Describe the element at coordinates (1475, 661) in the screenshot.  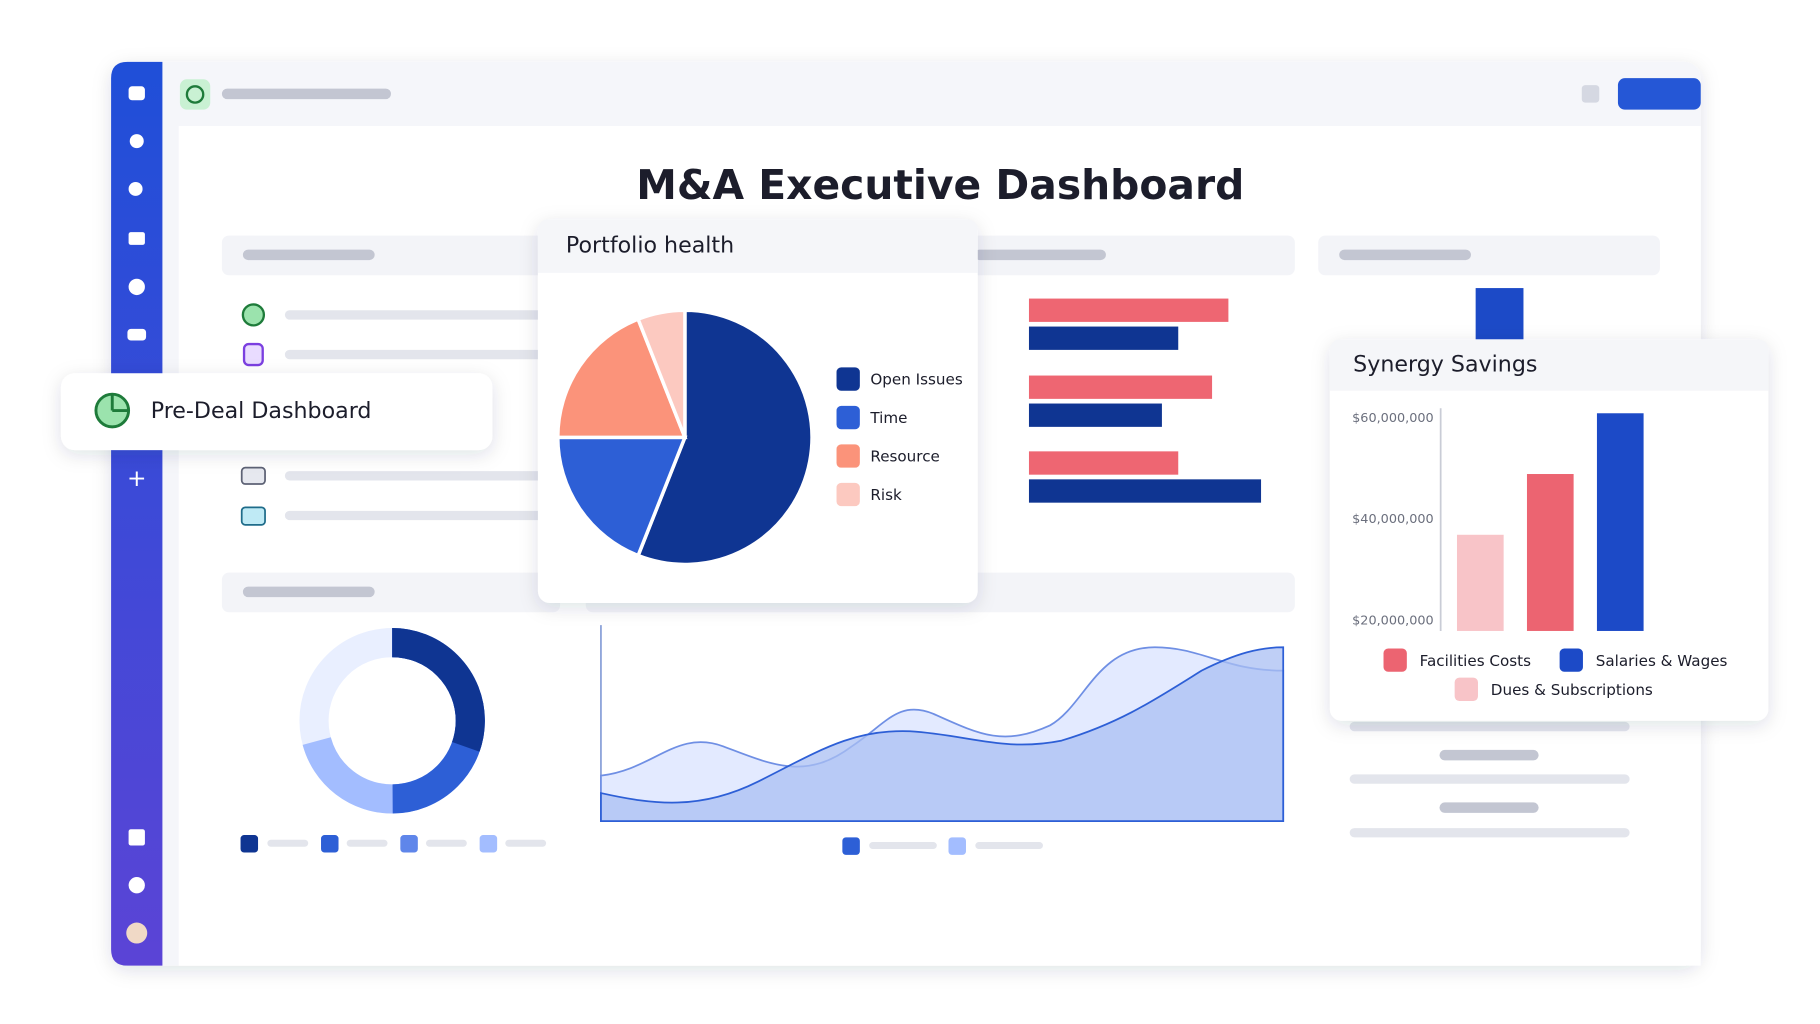
I see `legend-label: Facilities Costs` at that location.